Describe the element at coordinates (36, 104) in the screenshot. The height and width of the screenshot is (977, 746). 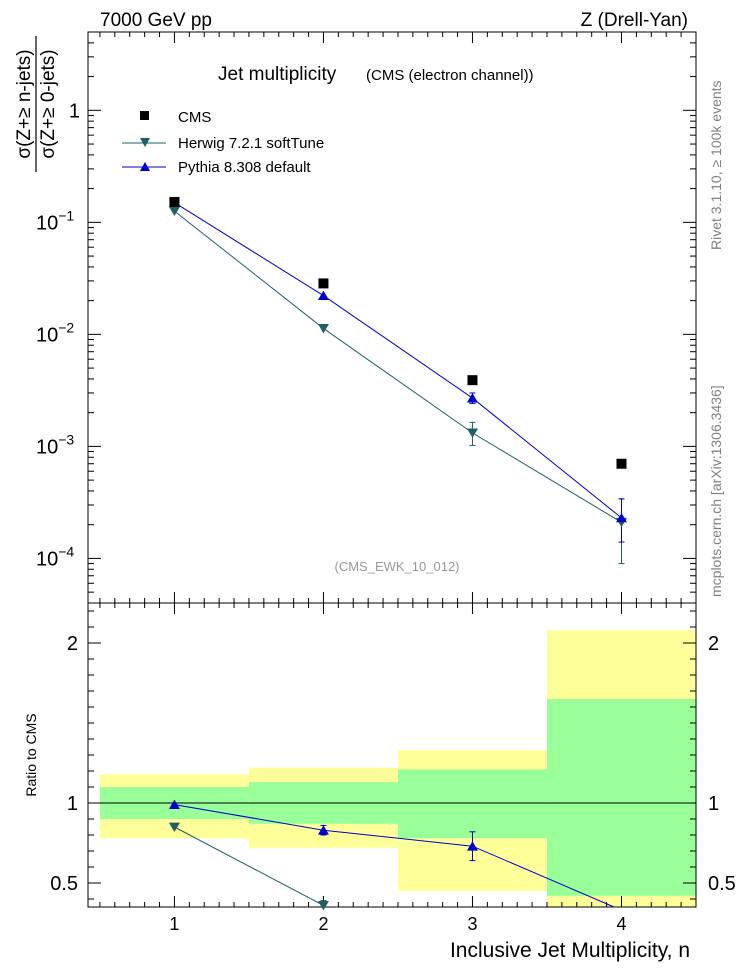
I see `main-ylabel: σ(Z+≥ n-jets) σ(Z+≥ 0-jets)` at that location.